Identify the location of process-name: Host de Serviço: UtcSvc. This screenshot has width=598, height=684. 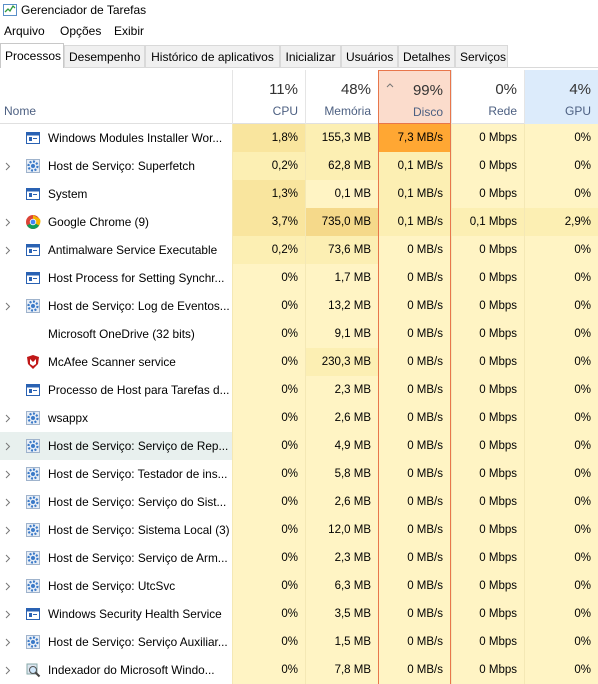
(112, 586).